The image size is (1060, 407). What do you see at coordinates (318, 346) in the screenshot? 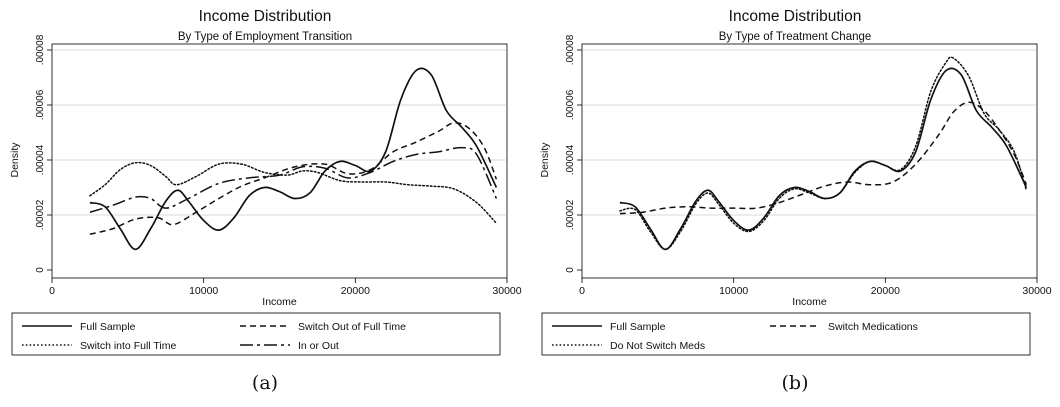
I see `legend-label: In or Out` at bounding box center [318, 346].